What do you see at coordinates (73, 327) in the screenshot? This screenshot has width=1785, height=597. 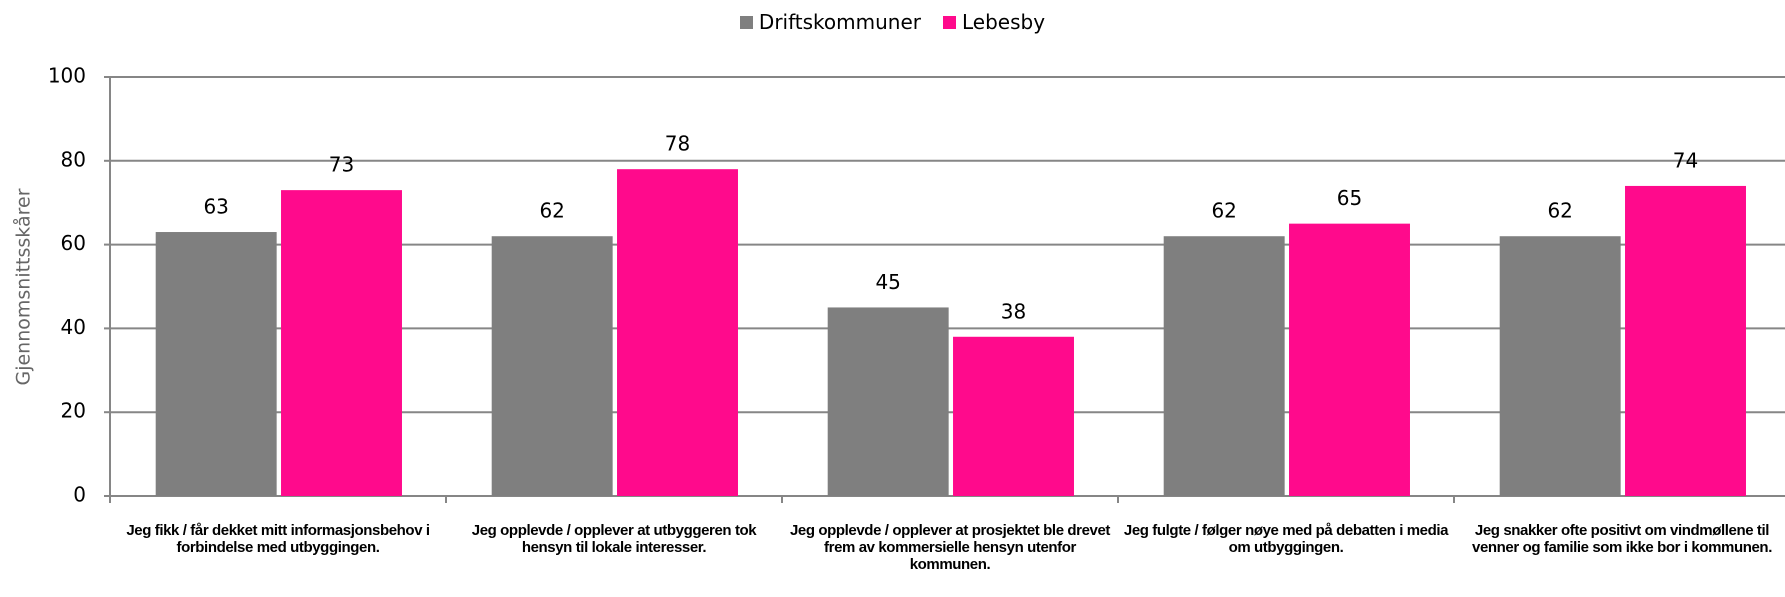 I see `y-tick-label: 40` at bounding box center [73, 327].